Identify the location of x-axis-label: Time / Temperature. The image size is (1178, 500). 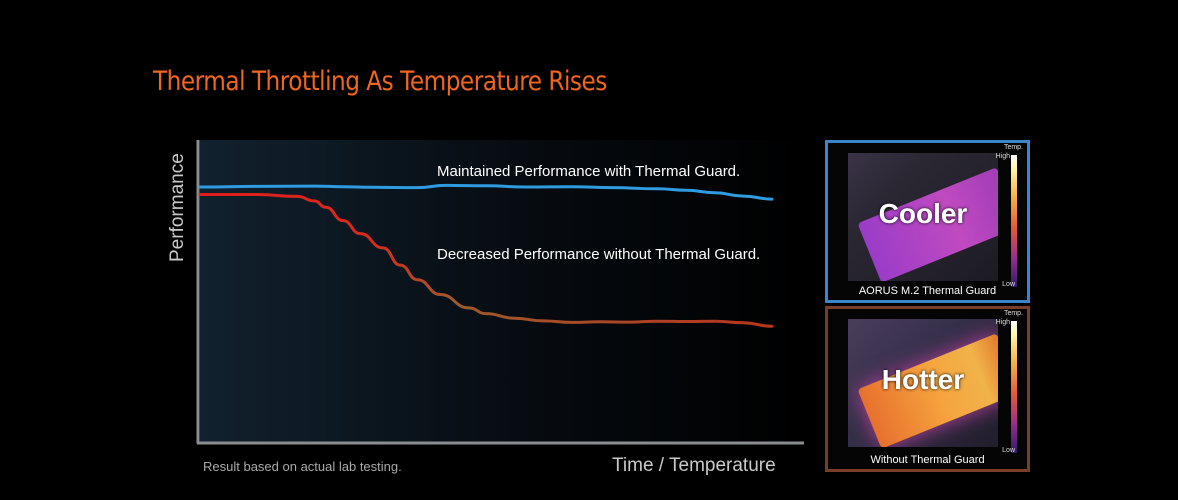
(694, 465).